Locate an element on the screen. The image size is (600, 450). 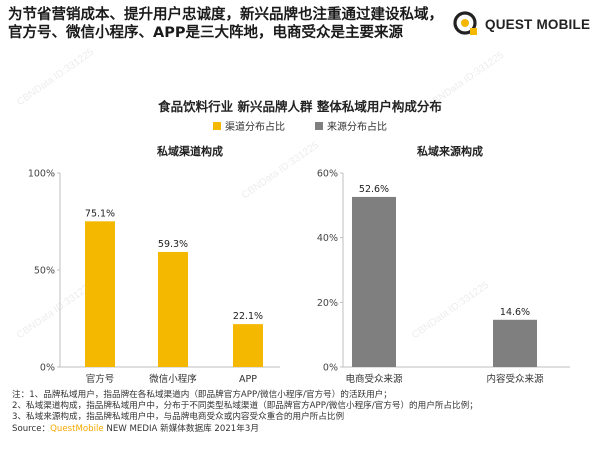
legend-swatch-source is located at coordinates (319, 125).